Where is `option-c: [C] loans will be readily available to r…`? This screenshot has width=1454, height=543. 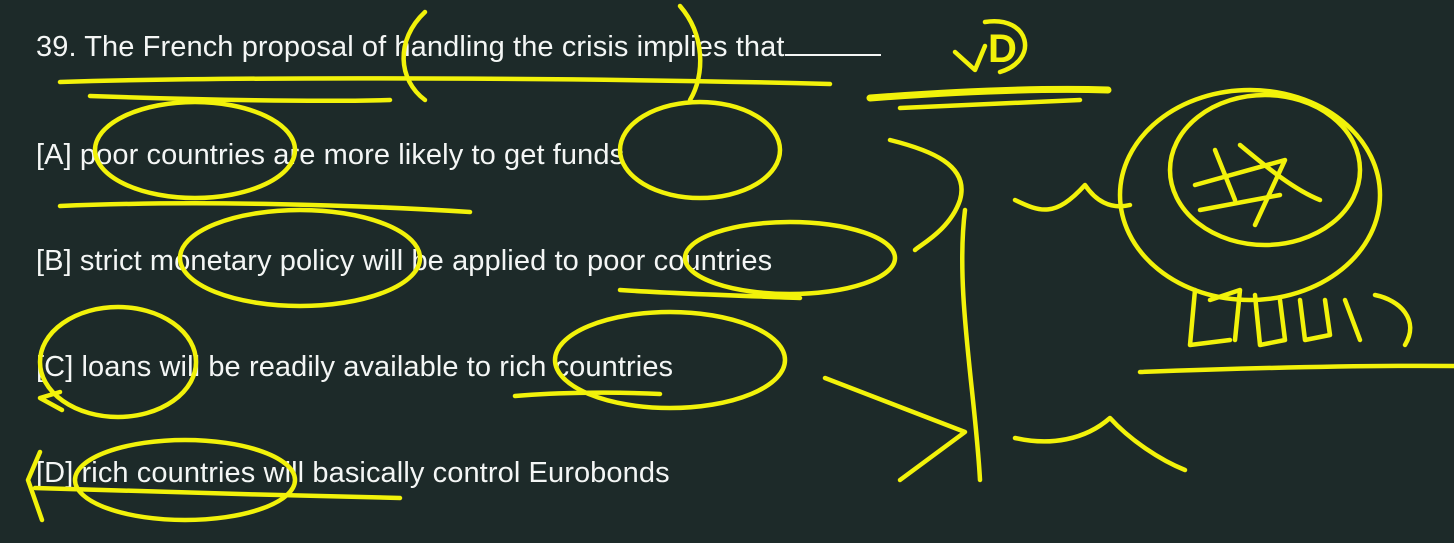 option-c: [C] loans will be readily available to r… is located at coordinates (355, 367).